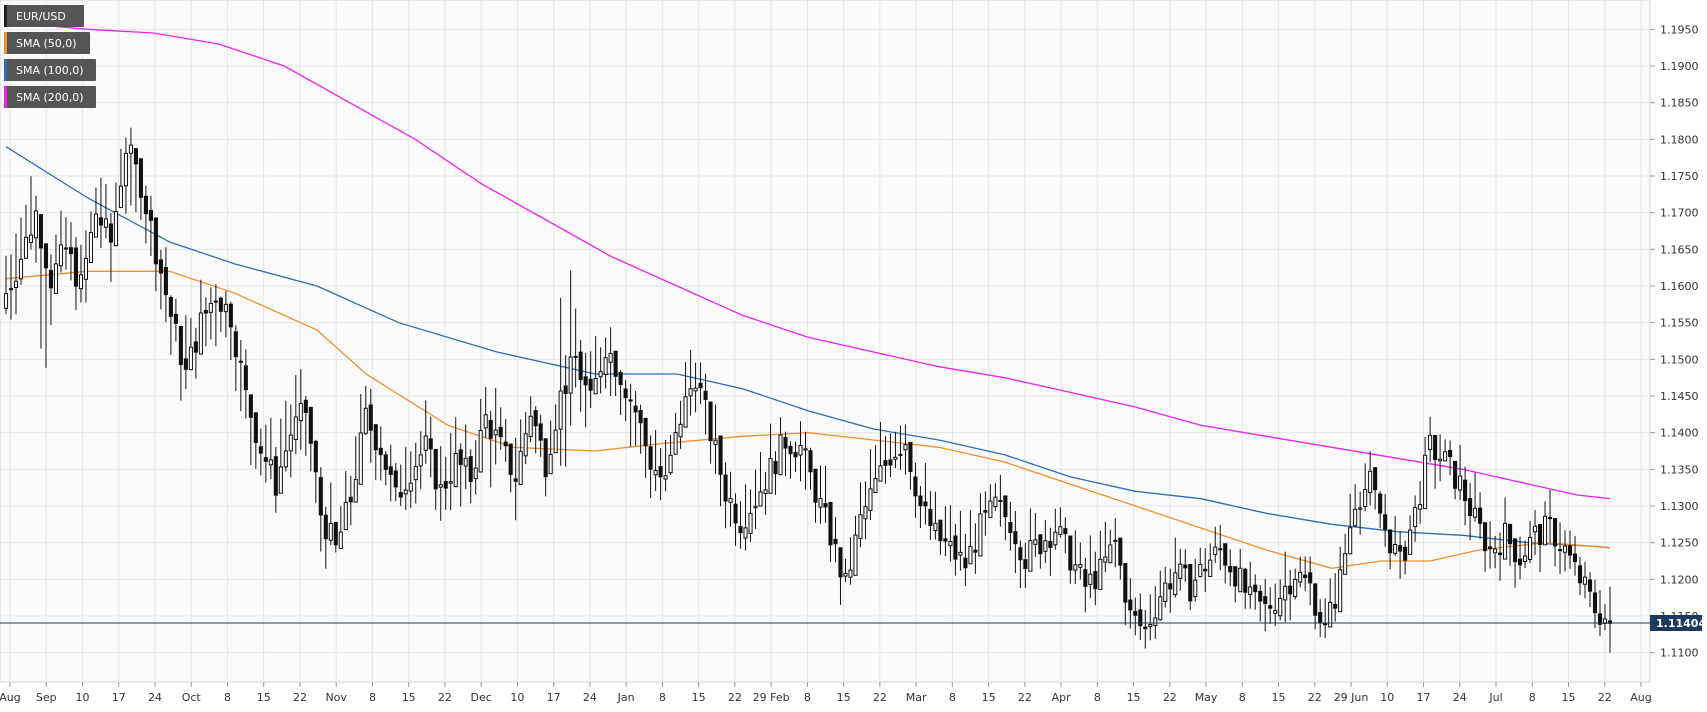 This screenshot has height=712, width=1707. What do you see at coordinates (41, 16) in the screenshot?
I see `legend-label: EUR/USD` at bounding box center [41, 16].